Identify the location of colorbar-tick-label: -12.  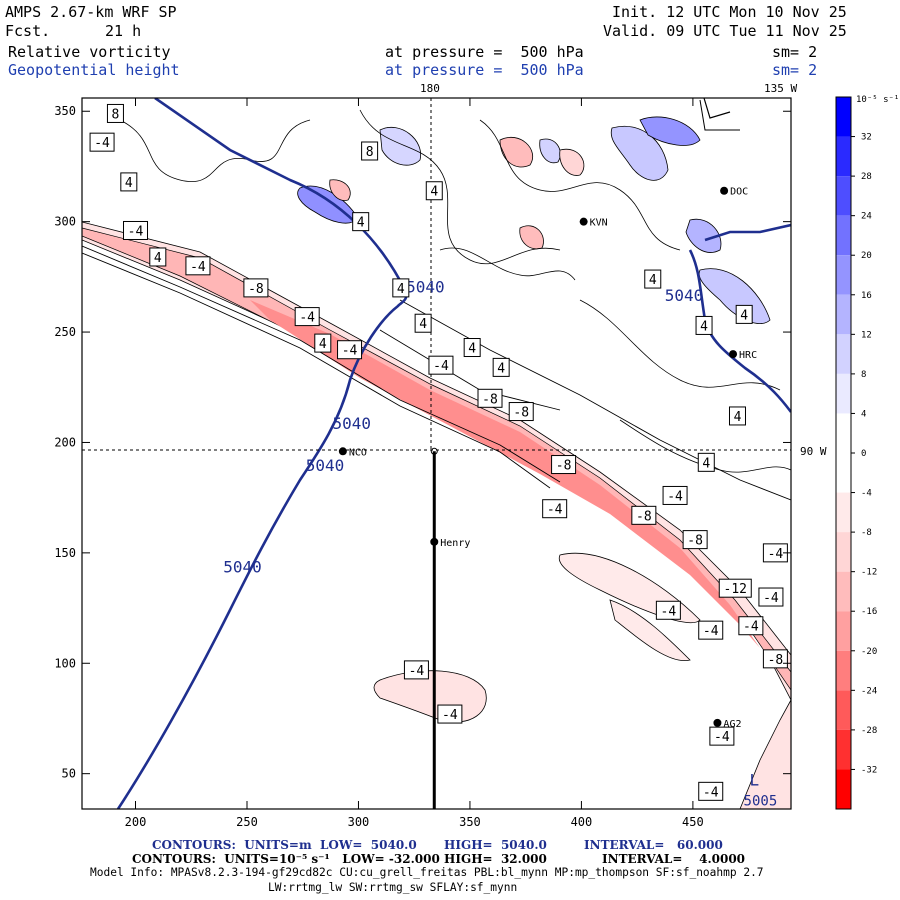
(869, 573).